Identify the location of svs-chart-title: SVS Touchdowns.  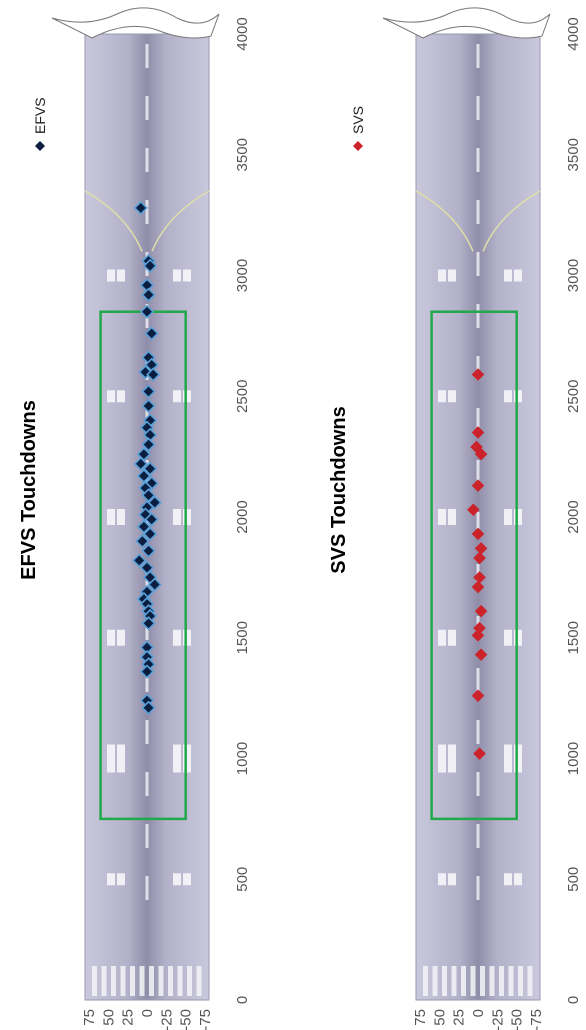
(339, 489).